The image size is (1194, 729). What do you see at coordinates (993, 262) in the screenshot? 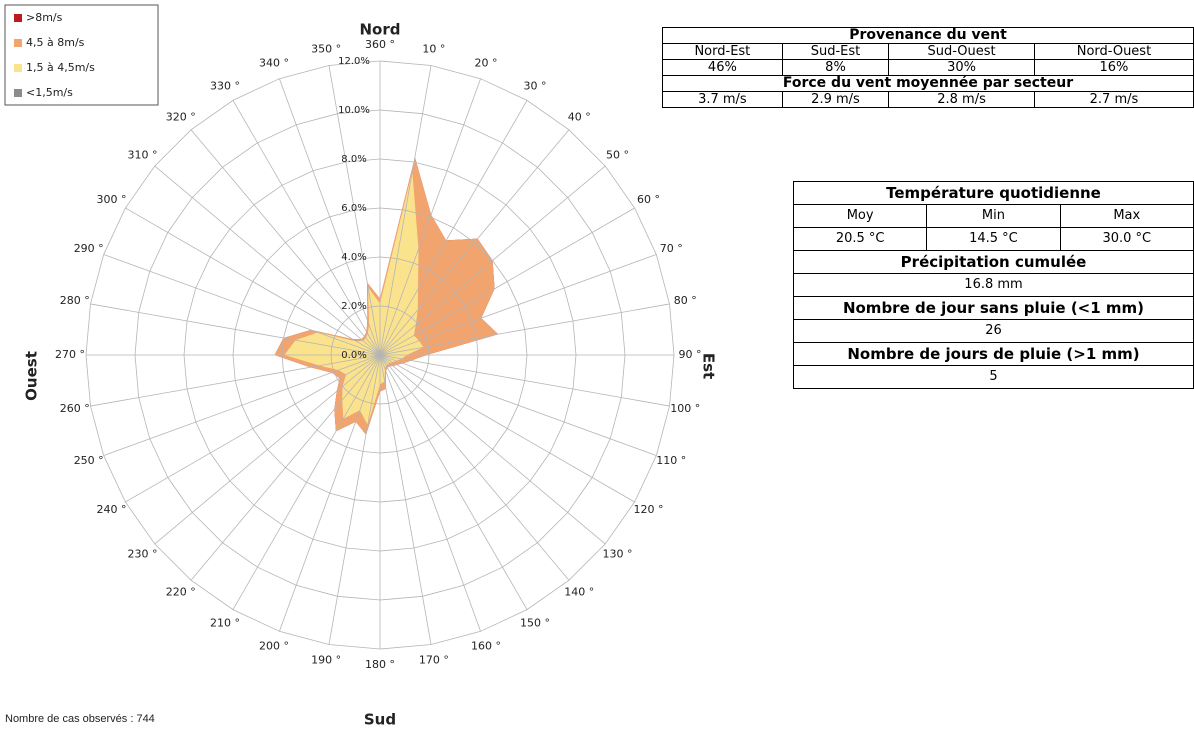
I see `row-label: Précipitation cumulée` at bounding box center [993, 262].